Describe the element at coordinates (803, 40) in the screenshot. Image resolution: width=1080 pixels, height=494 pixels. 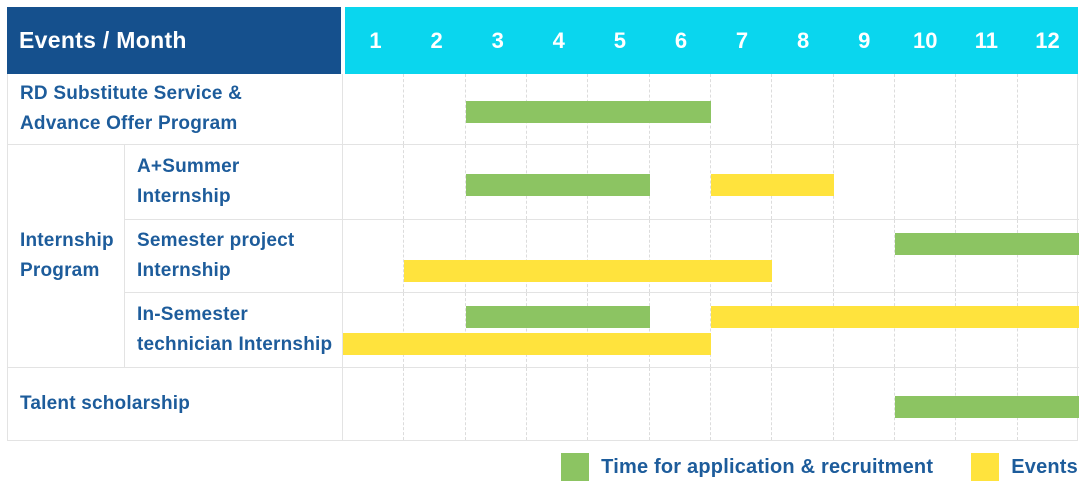
I see `month-label-8: 8` at that location.